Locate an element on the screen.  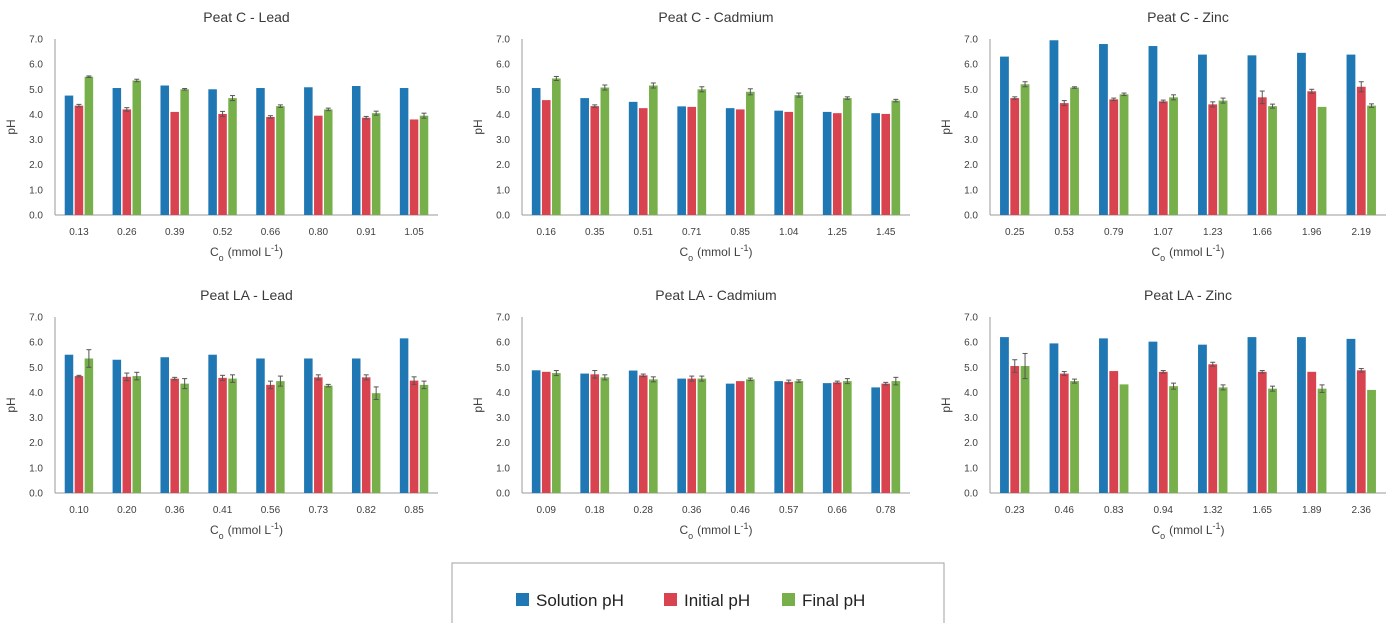
x-tick-label: 0.09 is located at coordinates (547, 510).